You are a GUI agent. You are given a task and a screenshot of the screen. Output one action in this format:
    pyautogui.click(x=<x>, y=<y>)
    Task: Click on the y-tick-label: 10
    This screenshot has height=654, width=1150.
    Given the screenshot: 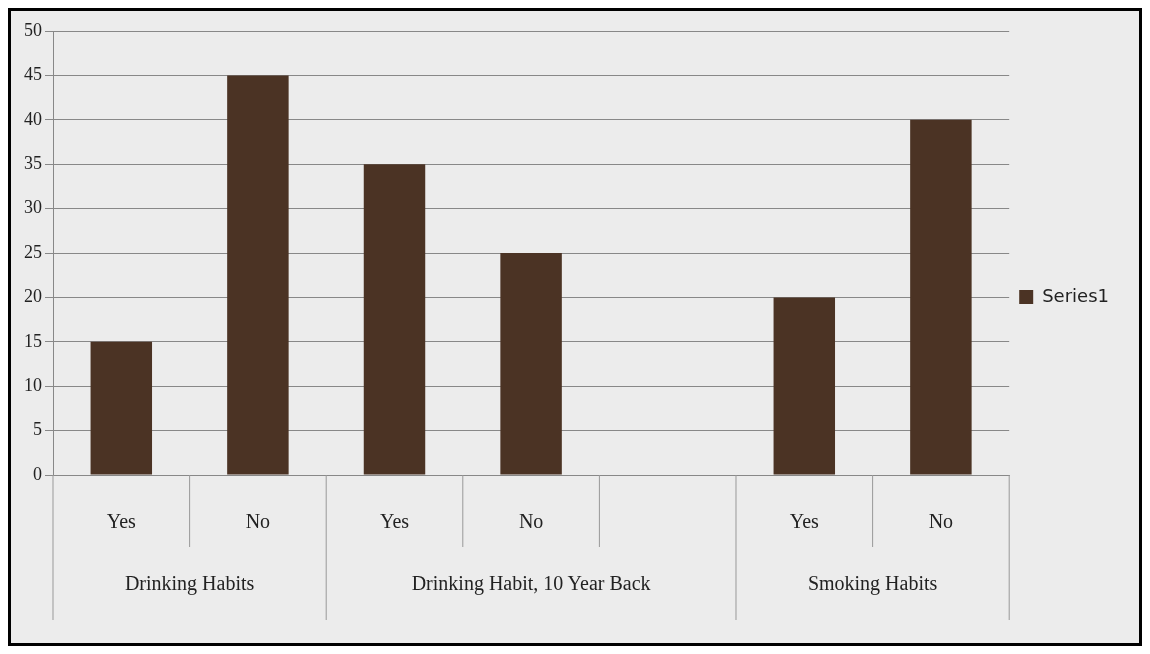 What is the action you would take?
    pyautogui.click(x=33, y=384)
    